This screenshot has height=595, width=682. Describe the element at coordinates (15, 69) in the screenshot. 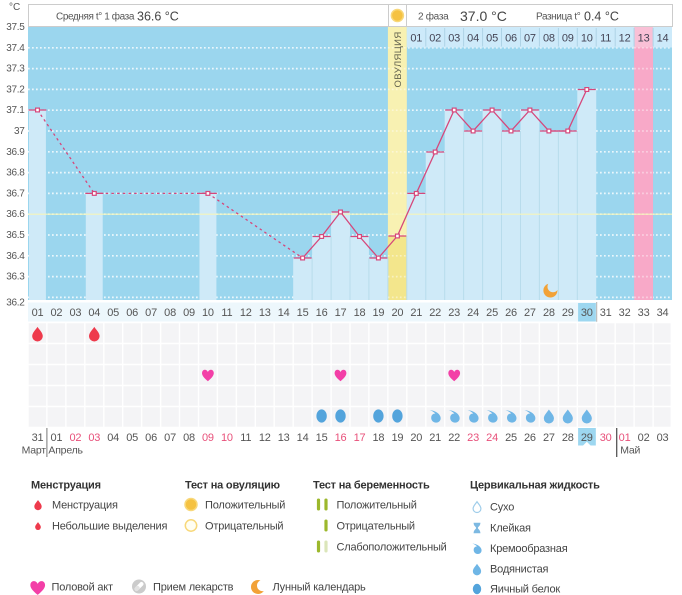

I see `svg-text: 37.3` at that location.